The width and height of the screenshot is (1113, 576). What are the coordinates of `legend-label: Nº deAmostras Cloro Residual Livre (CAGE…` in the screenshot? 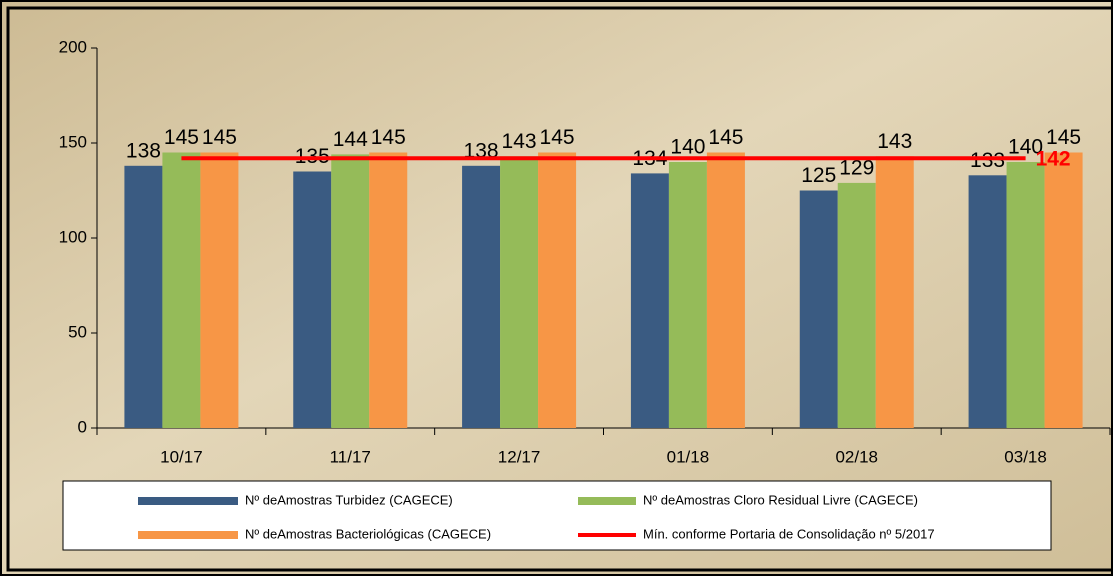 It's located at (780, 499).